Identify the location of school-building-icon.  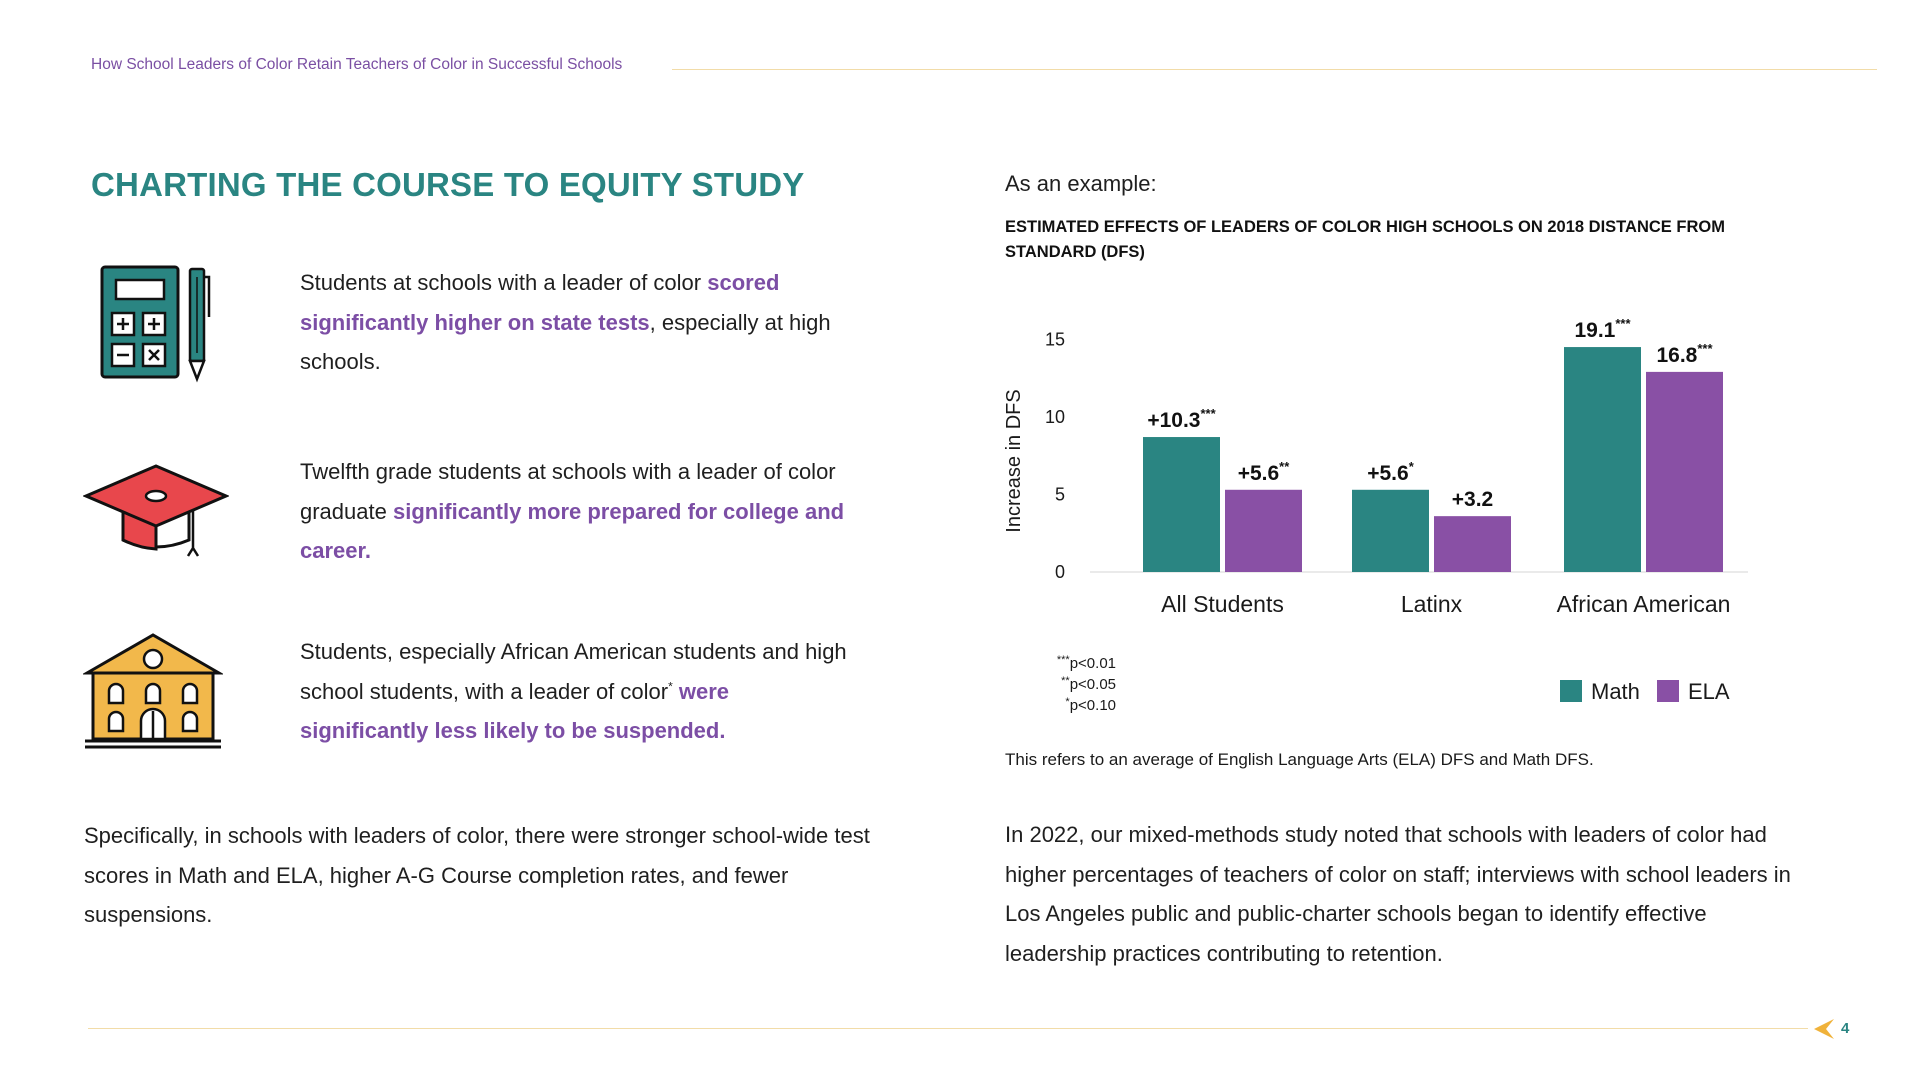
(153, 691).